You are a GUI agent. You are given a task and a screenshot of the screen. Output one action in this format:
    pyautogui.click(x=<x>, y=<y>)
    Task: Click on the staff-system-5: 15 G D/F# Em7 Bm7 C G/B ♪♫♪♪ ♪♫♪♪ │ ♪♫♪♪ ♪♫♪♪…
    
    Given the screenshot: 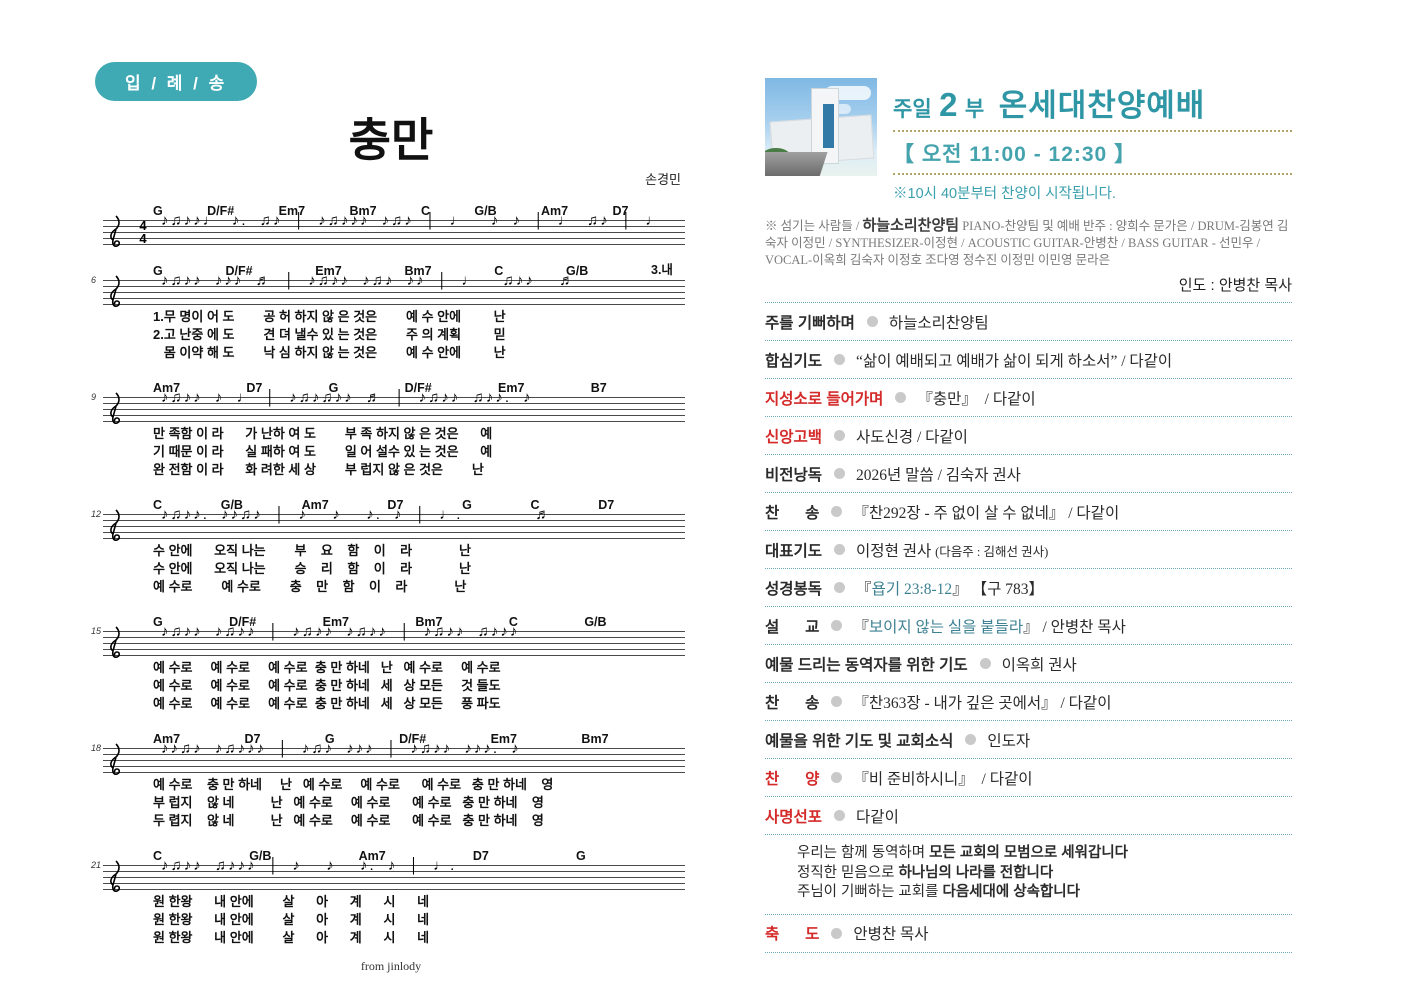 What is the action you would take?
    pyautogui.click(x=389, y=663)
    